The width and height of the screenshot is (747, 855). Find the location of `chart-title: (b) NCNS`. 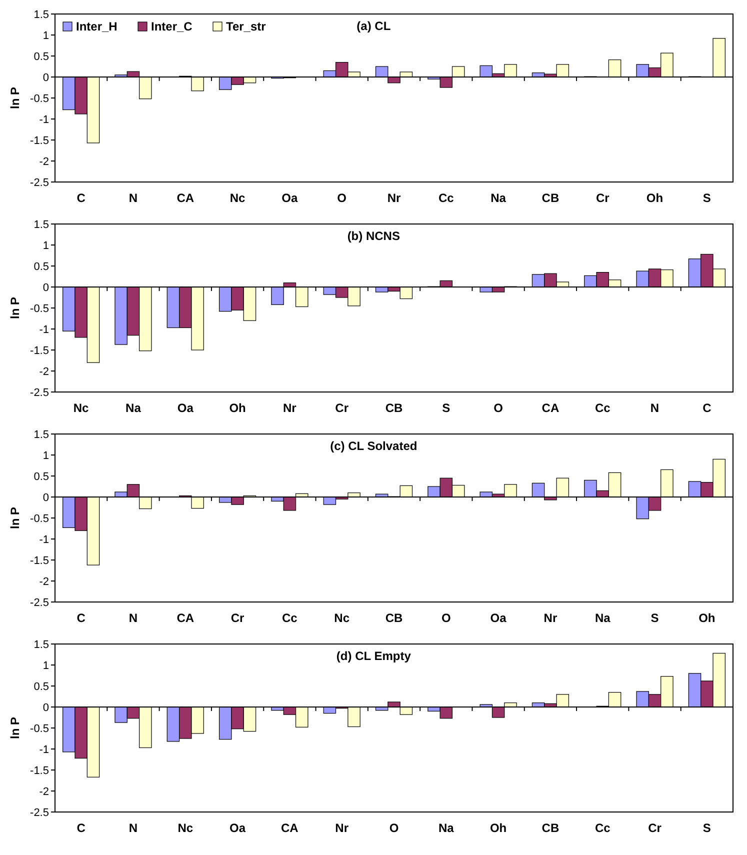

chart-title: (b) NCNS is located at coordinates (373, 236).